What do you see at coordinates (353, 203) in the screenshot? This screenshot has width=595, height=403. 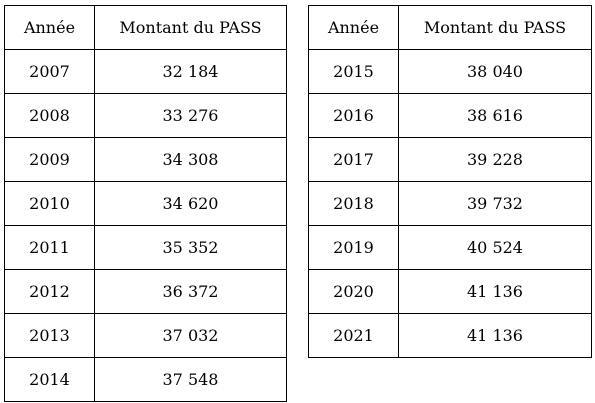 I see `year-cell: 2018` at bounding box center [353, 203].